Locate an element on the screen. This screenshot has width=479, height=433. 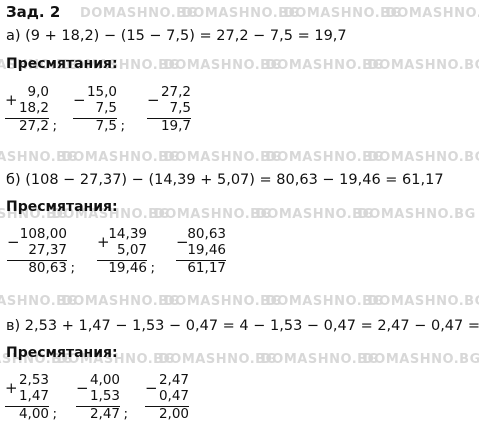
column-calculation: − 15,0 7,5 7,5 ; is located at coordinates (99, 111).